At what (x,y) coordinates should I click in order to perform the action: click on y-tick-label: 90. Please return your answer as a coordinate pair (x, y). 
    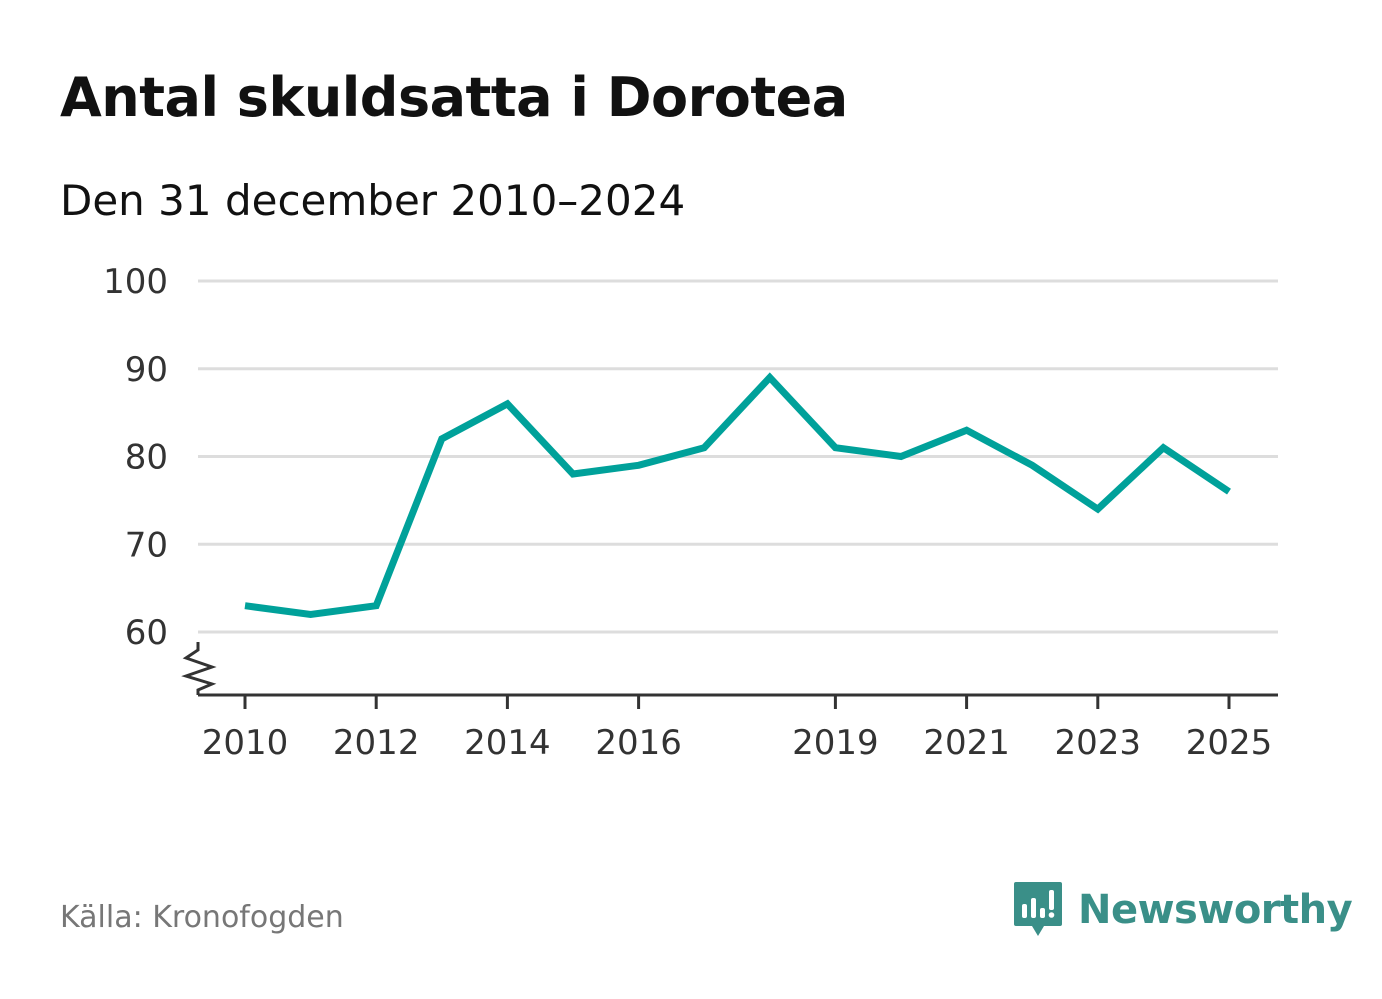
    Looking at the image, I should click on (146, 370).